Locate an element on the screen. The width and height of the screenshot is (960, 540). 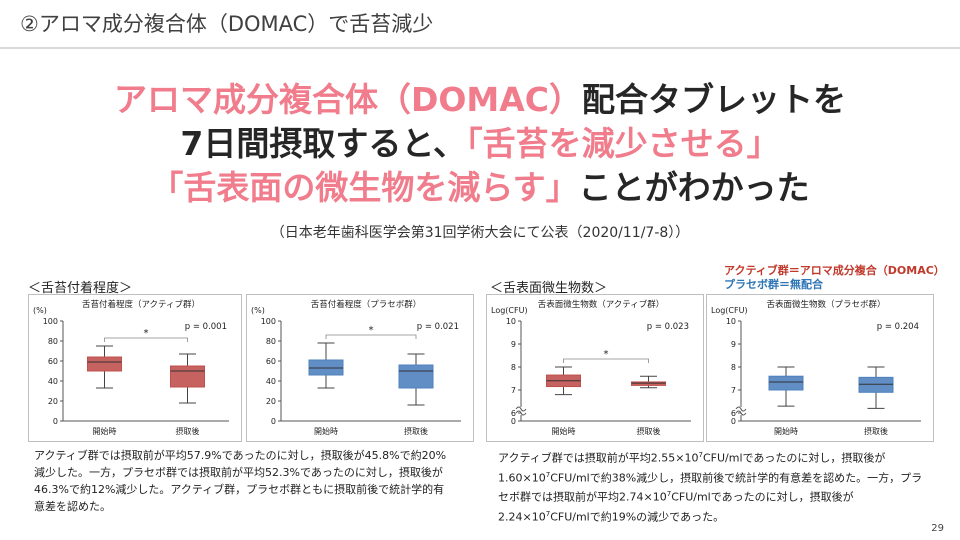
headline-highlight-domac: アロマ成分複合体（DOMAC） is located at coordinates (348, 99).